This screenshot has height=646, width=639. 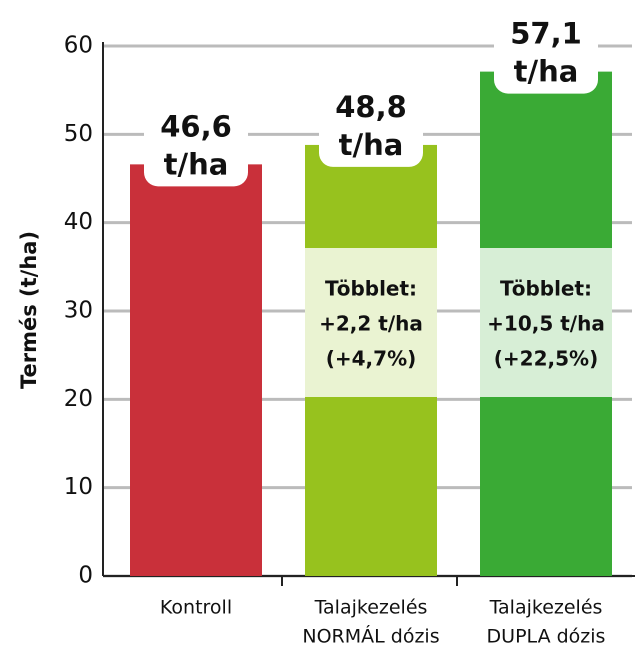 What do you see at coordinates (78, 46) in the screenshot?
I see `y-tick-label: 60` at bounding box center [78, 46].